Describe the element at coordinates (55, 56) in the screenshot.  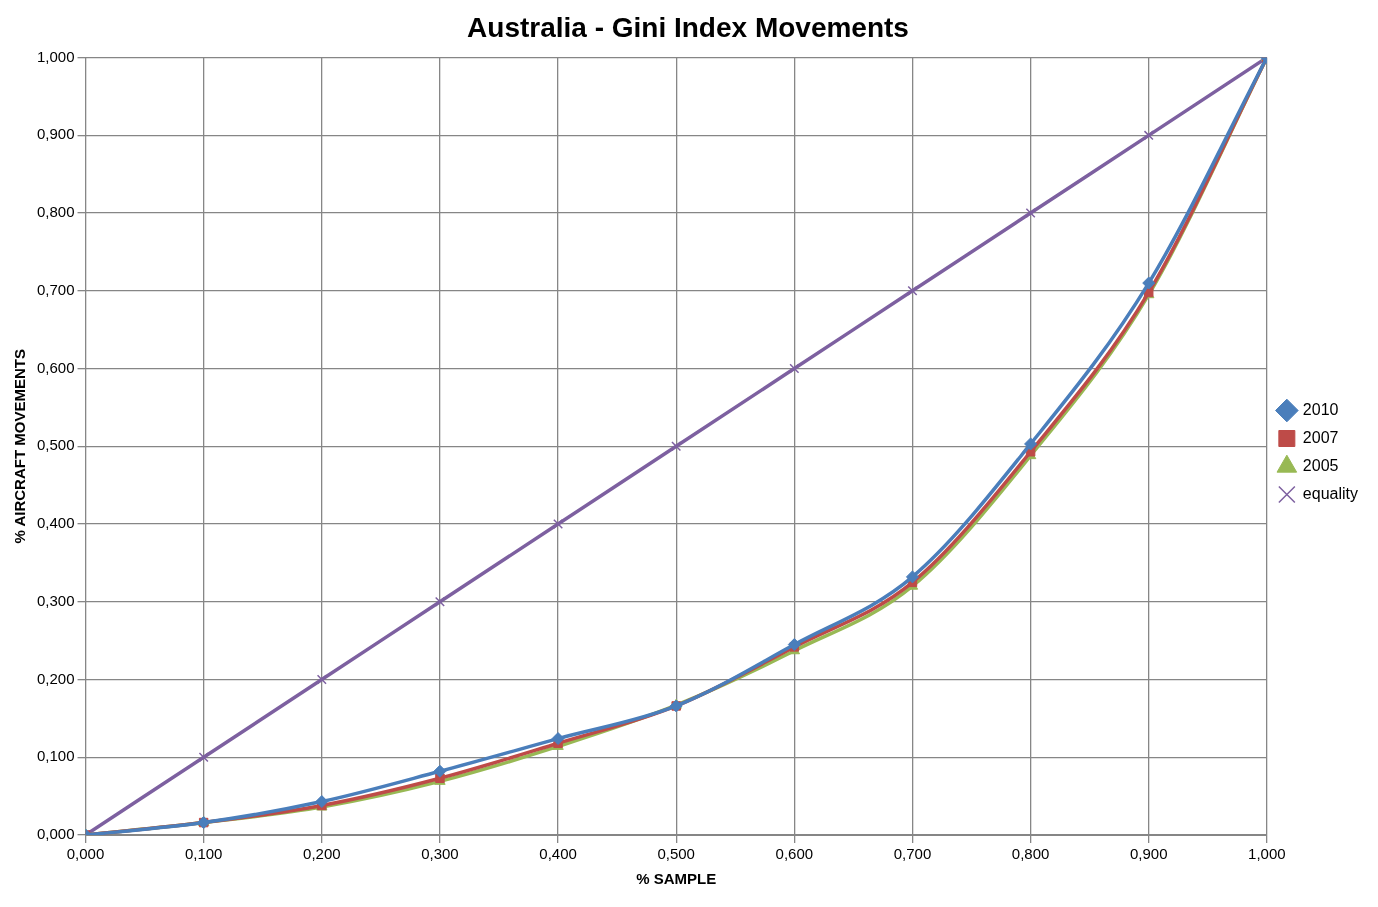
I see `y-tick-label: 1,000` at that location.